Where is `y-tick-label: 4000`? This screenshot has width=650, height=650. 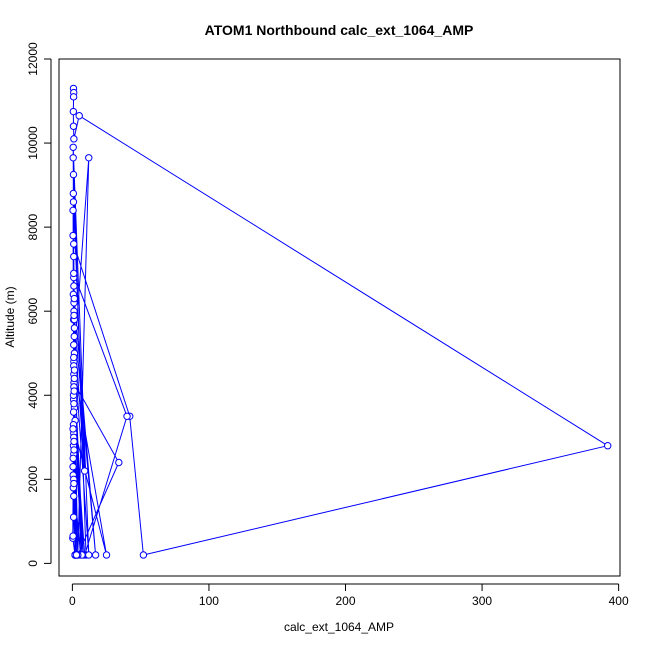
y-tick-label: 4000 is located at coordinates (33, 395).